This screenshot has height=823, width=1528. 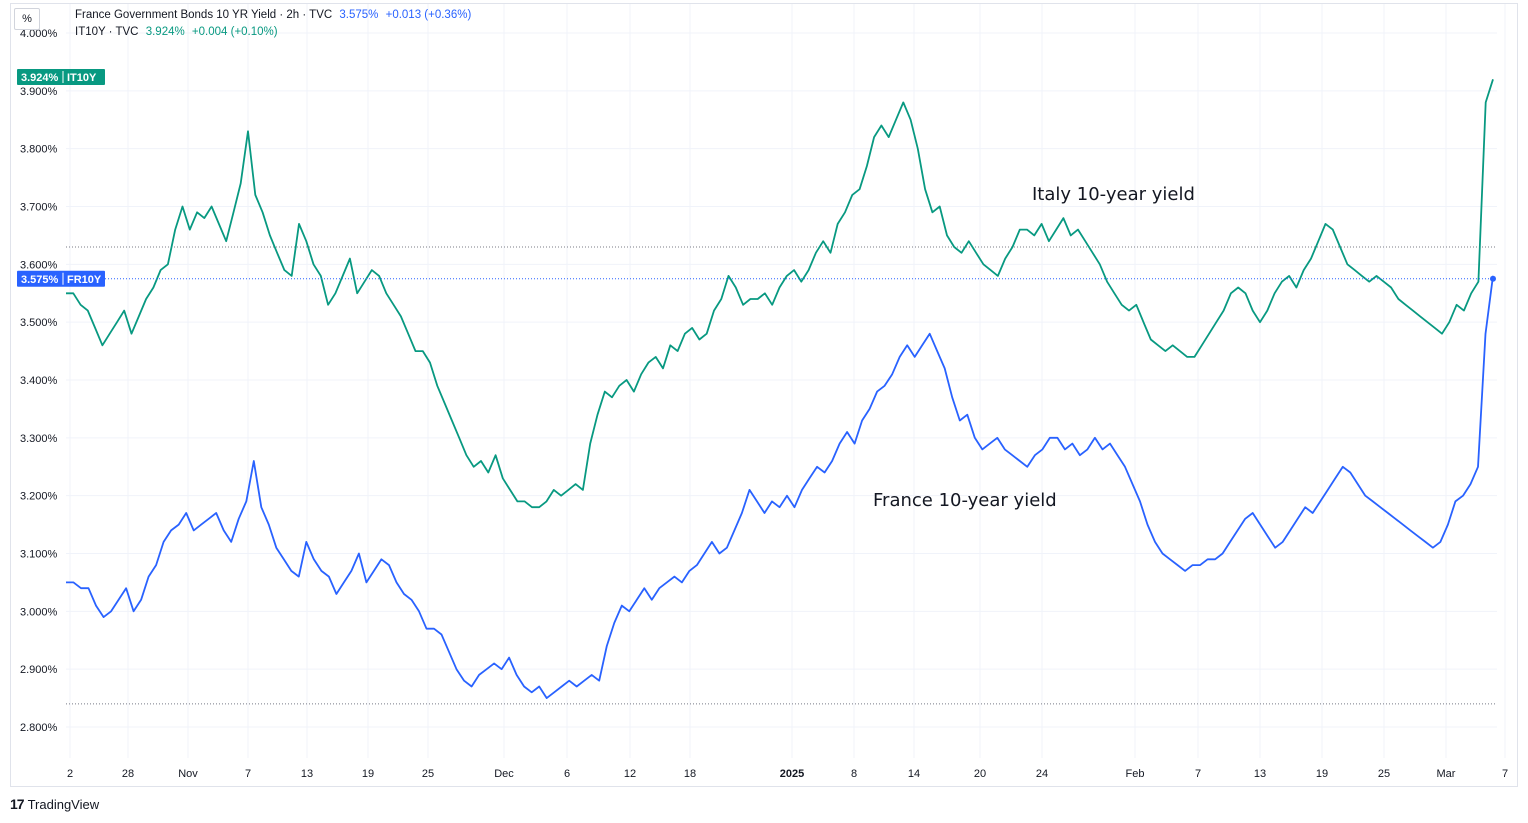 What do you see at coordinates (39, 439) in the screenshot?
I see `y-tick-label: 3.300%` at bounding box center [39, 439].